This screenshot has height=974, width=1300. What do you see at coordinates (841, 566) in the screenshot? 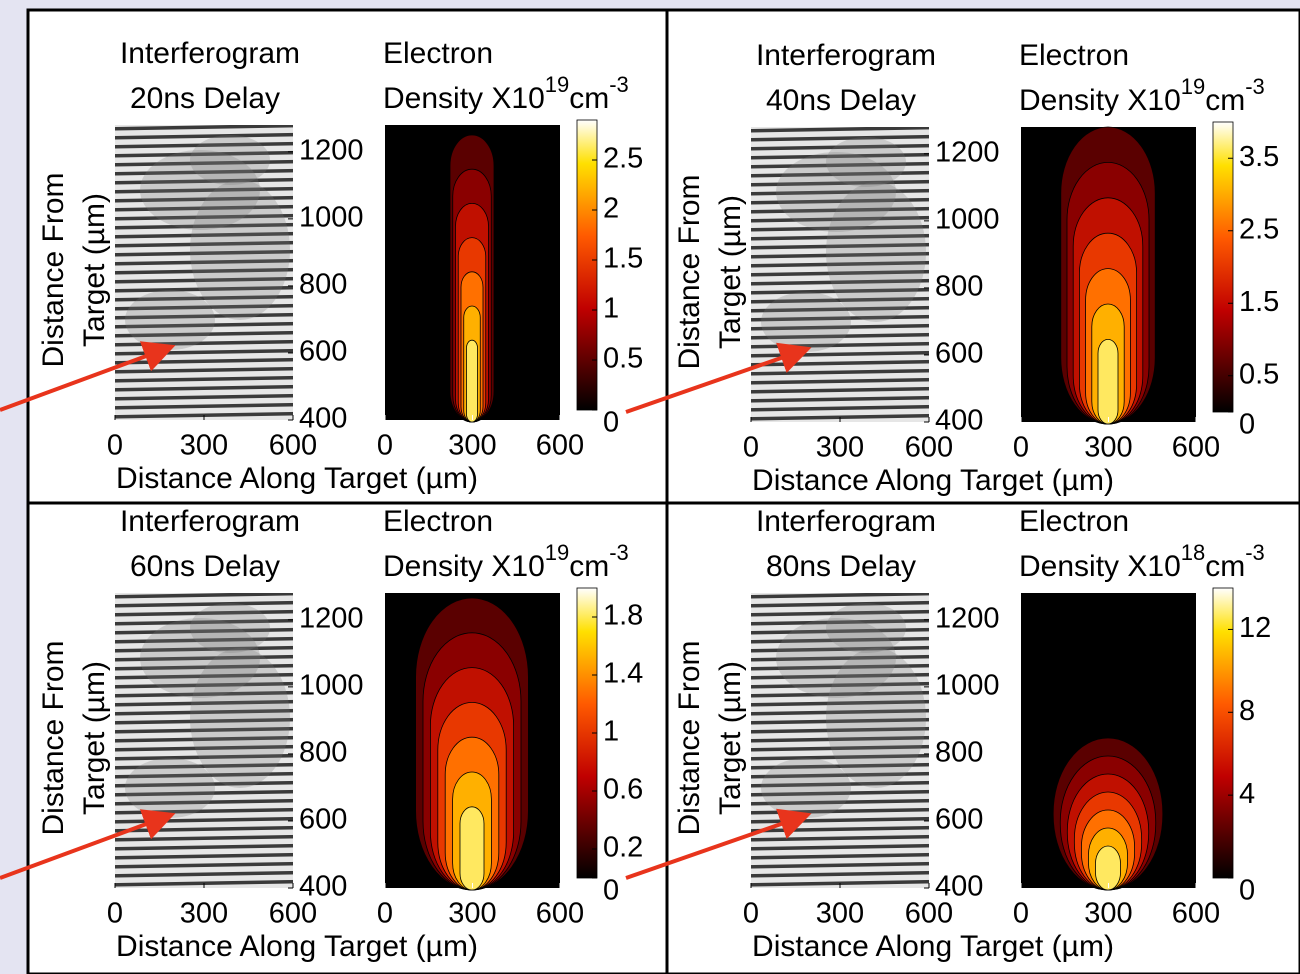
I see `interferogram-title: 80ns Delay` at bounding box center [841, 566].